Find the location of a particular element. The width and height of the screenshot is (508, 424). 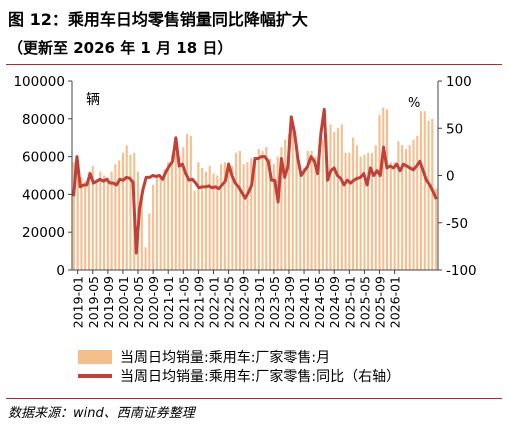

legend-line-label: 当周日均销量:乘用车:厂家零售:同比（右轴） is located at coordinates (260, 376).